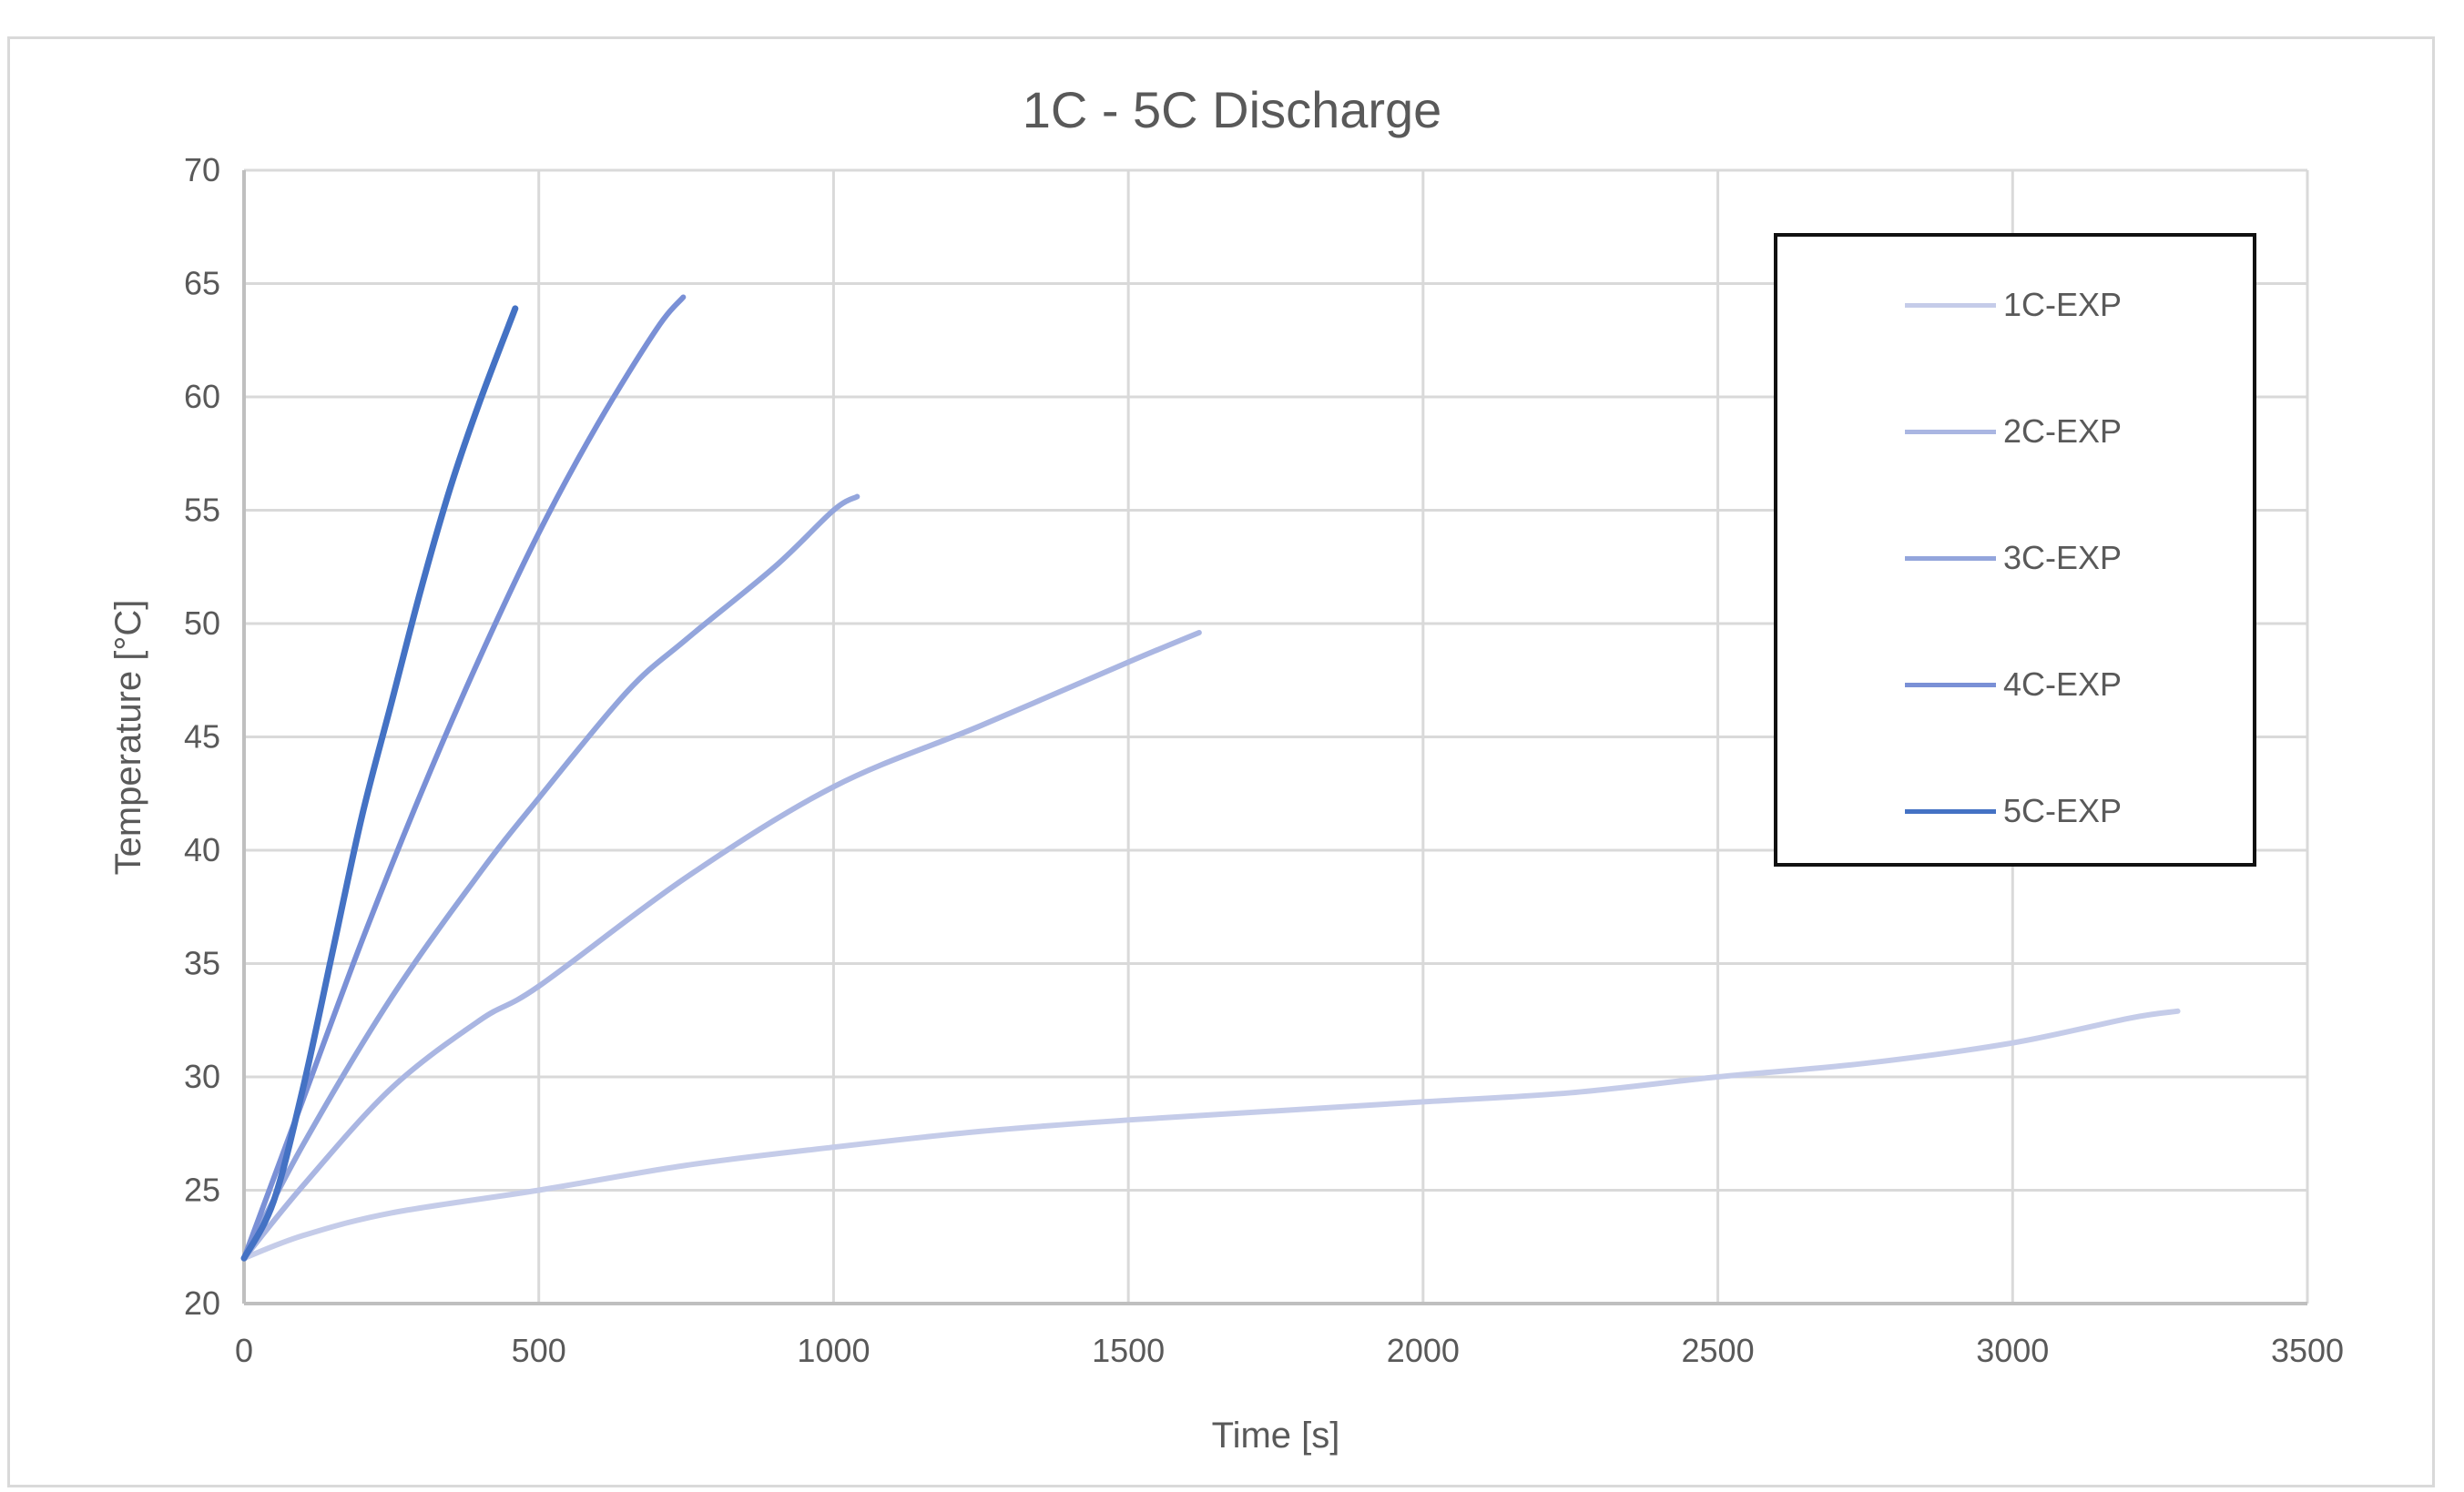 The image size is (2464, 1492). I want to click on y-tick-label: 25, so click(202, 1190).